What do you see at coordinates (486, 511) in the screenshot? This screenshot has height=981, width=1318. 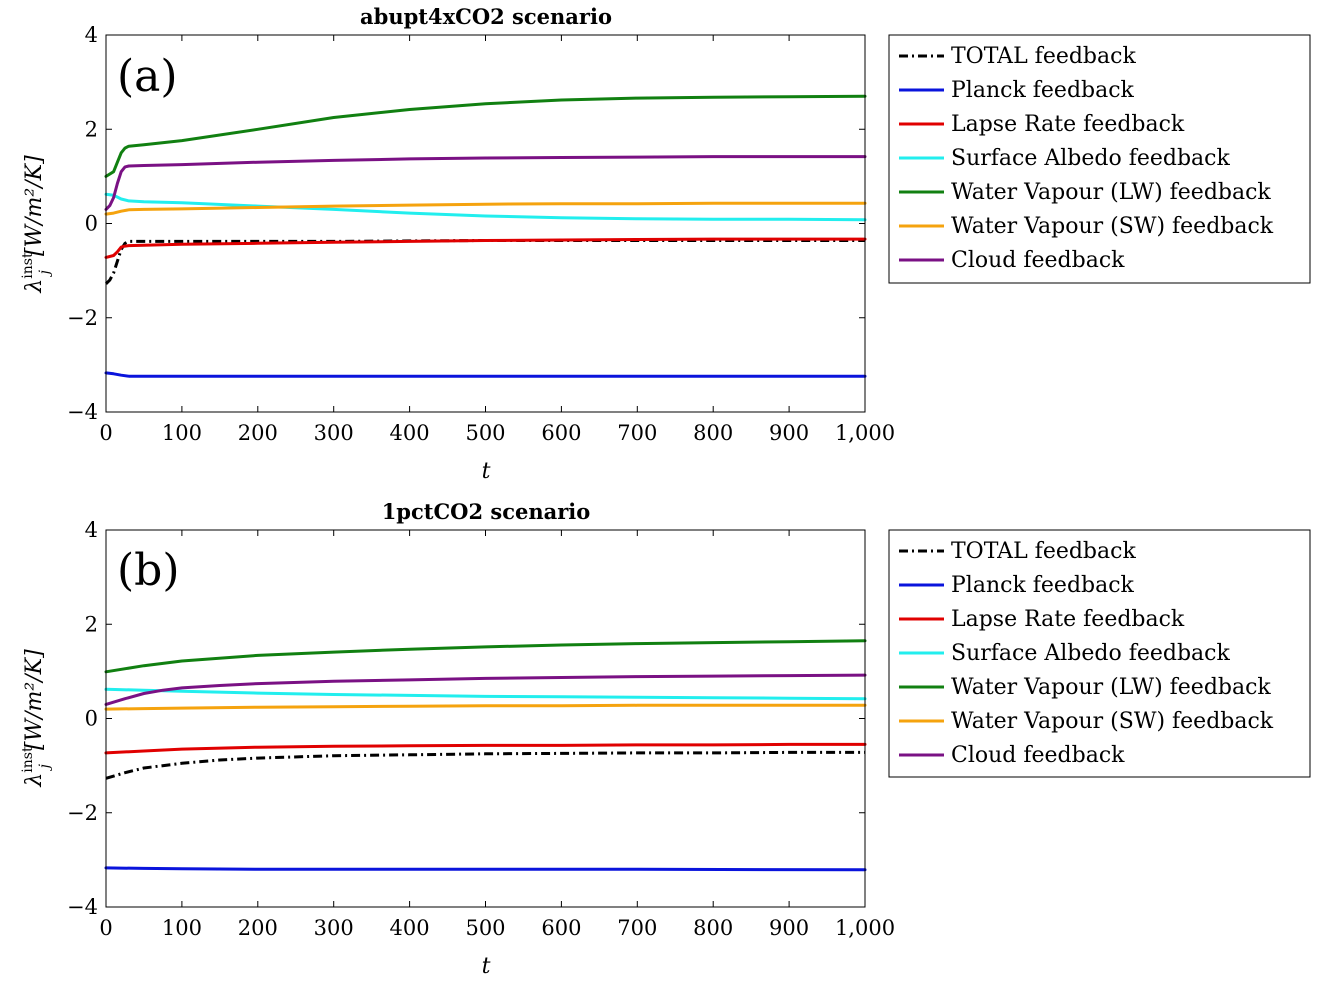 I see `chart-title: 1pctCO2 scenario` at bounding box center [486, 511].